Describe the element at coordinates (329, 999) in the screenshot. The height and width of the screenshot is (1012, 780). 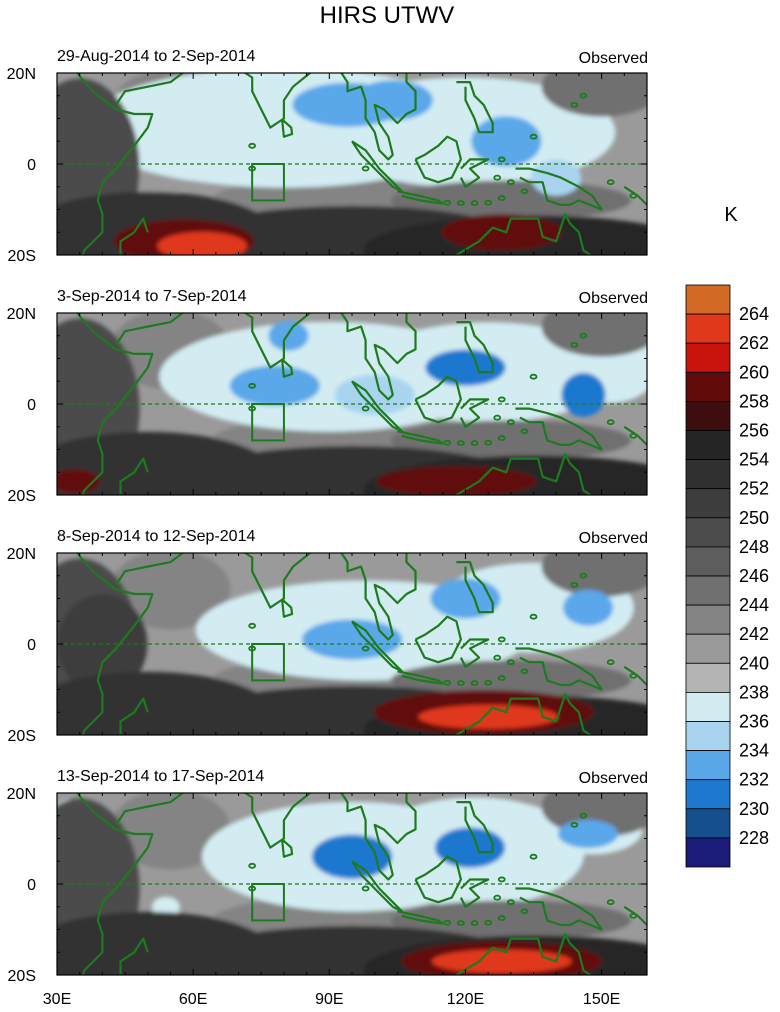
I see `x-tick-label: 90E` at that location.